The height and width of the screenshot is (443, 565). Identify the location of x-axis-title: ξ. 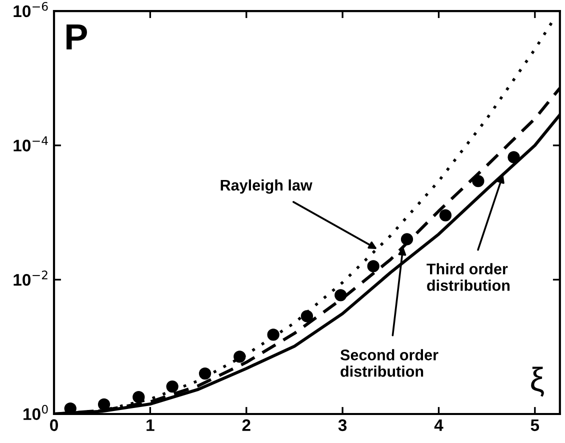
(537, 381).